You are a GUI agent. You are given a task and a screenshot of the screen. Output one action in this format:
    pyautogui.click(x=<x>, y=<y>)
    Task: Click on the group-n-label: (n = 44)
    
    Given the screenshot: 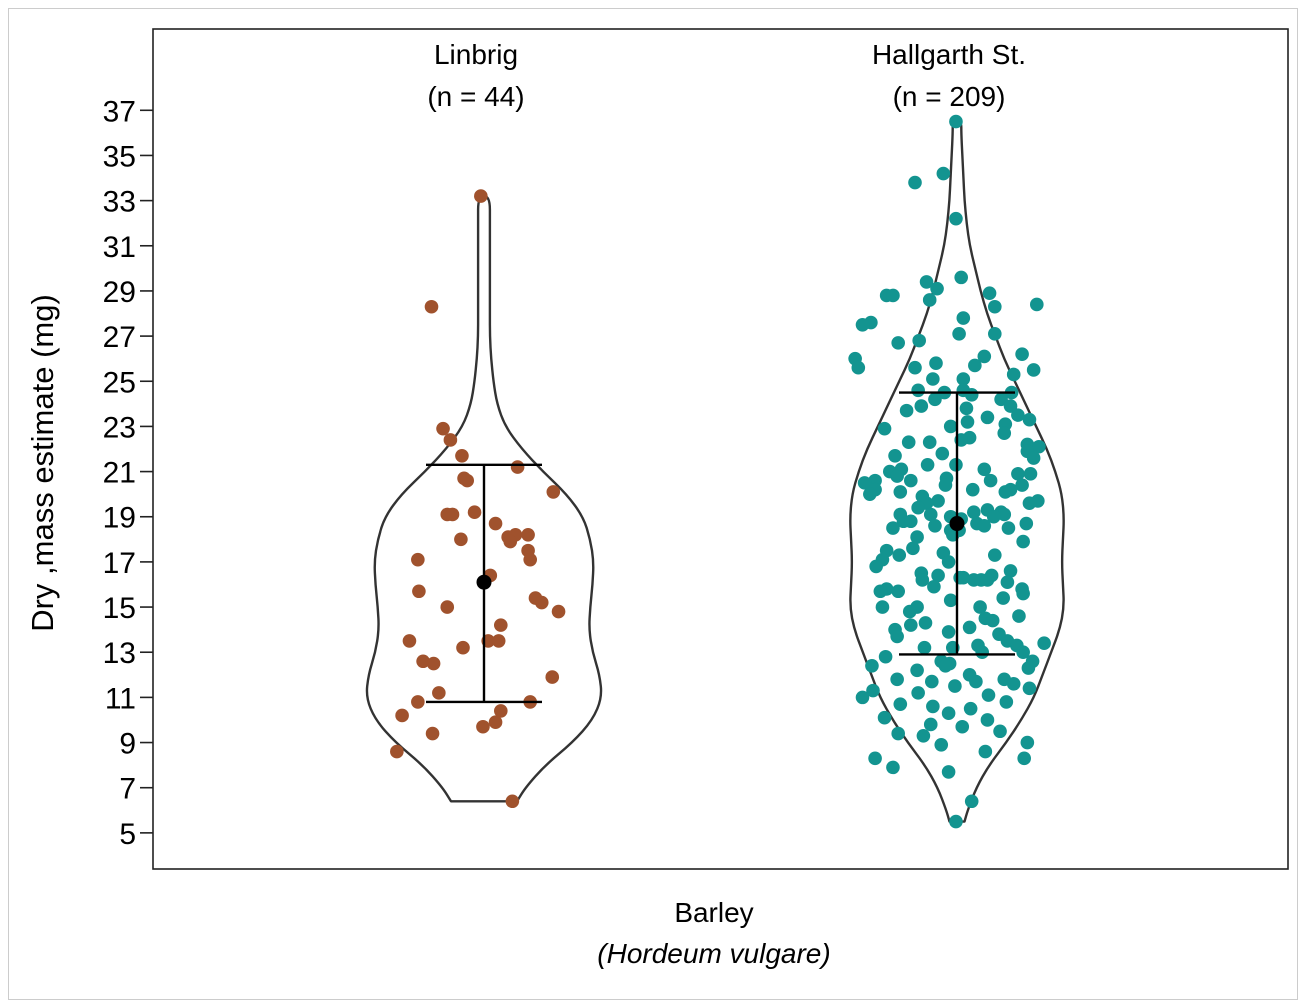 What is the action you would take?
    pyautogui.click(x=475, y=96)
    